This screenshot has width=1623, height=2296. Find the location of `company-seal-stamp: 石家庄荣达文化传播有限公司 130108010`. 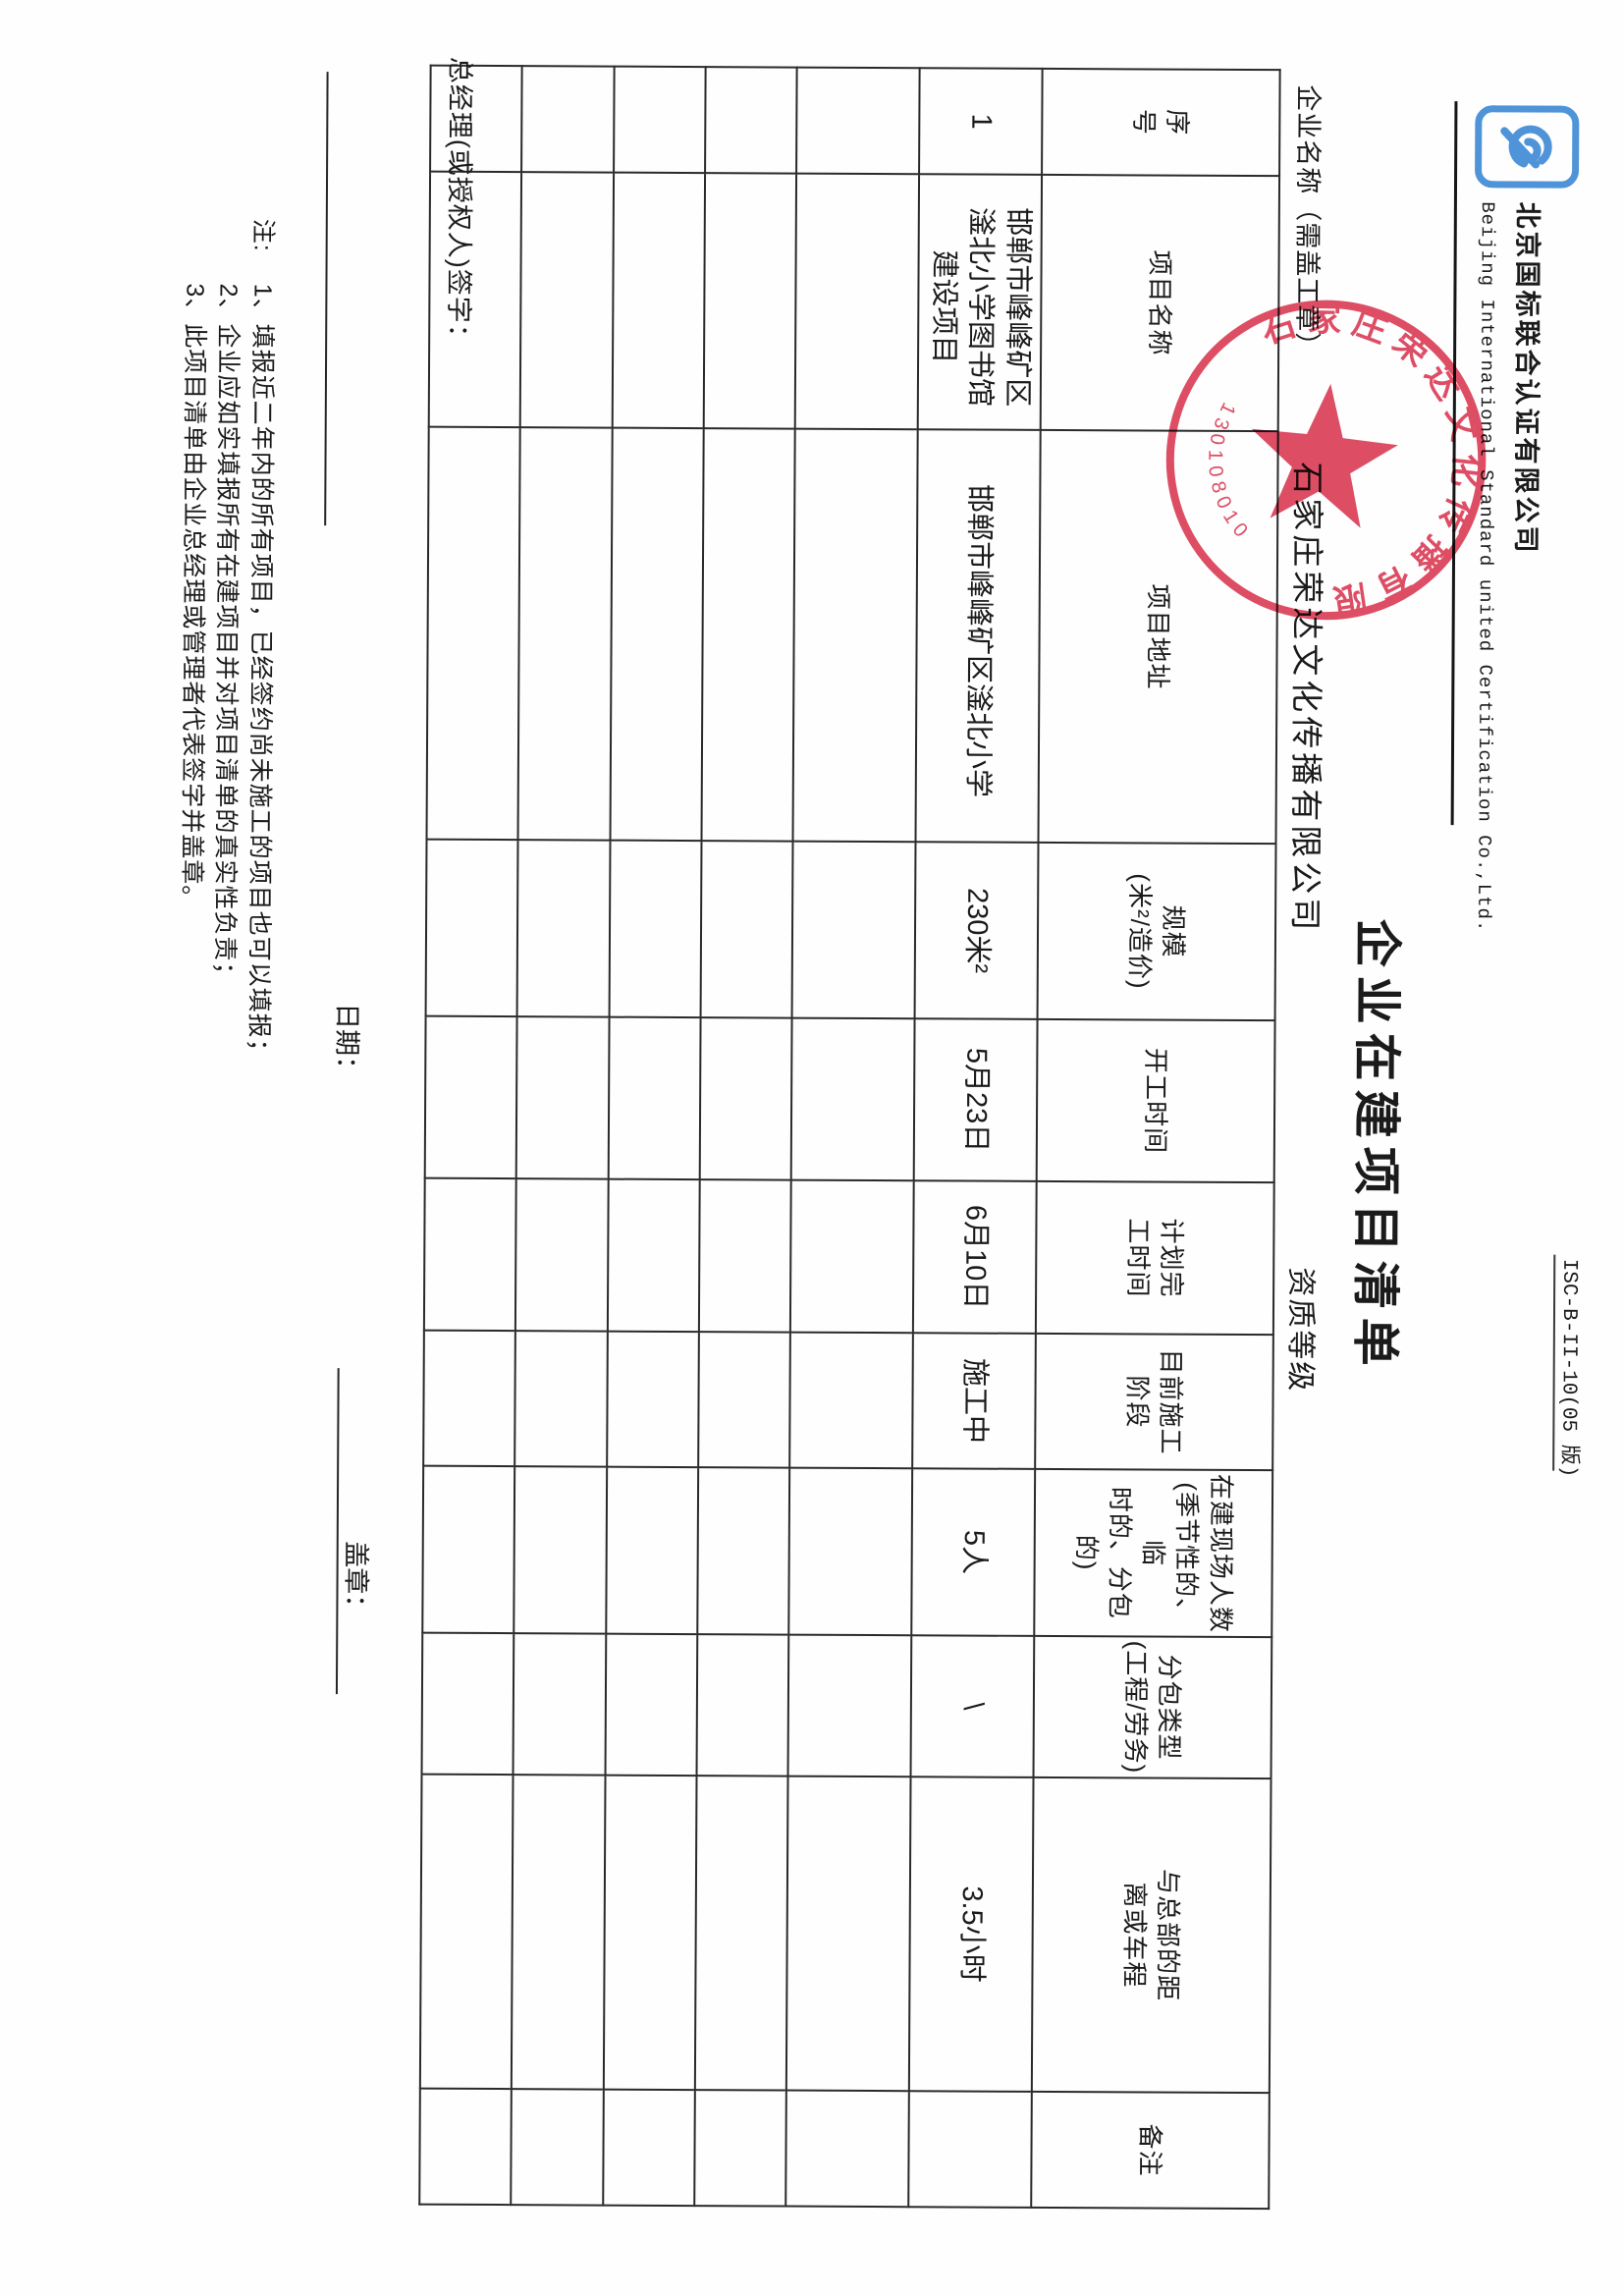

company-seal-stamp: 石家庄荣达文化传播有限公司 130108010 is located at coordinates (1352, 436).